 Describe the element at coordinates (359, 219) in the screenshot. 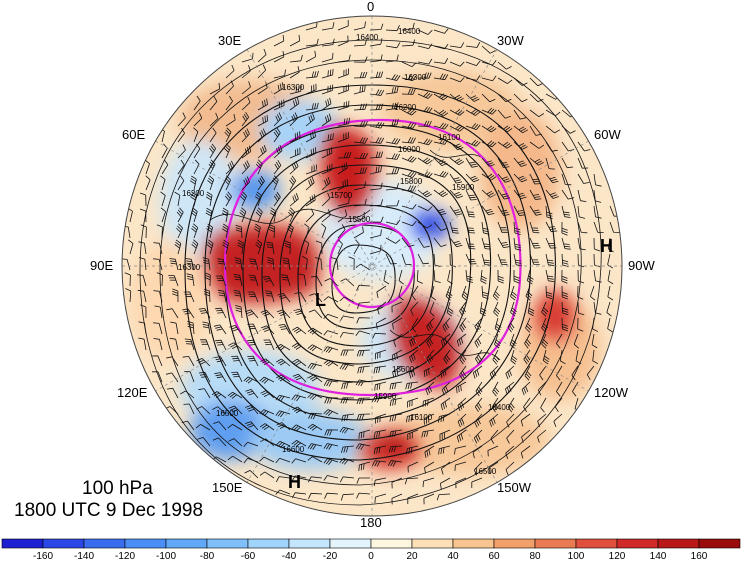

I see `contour-label: 15500` at that location.